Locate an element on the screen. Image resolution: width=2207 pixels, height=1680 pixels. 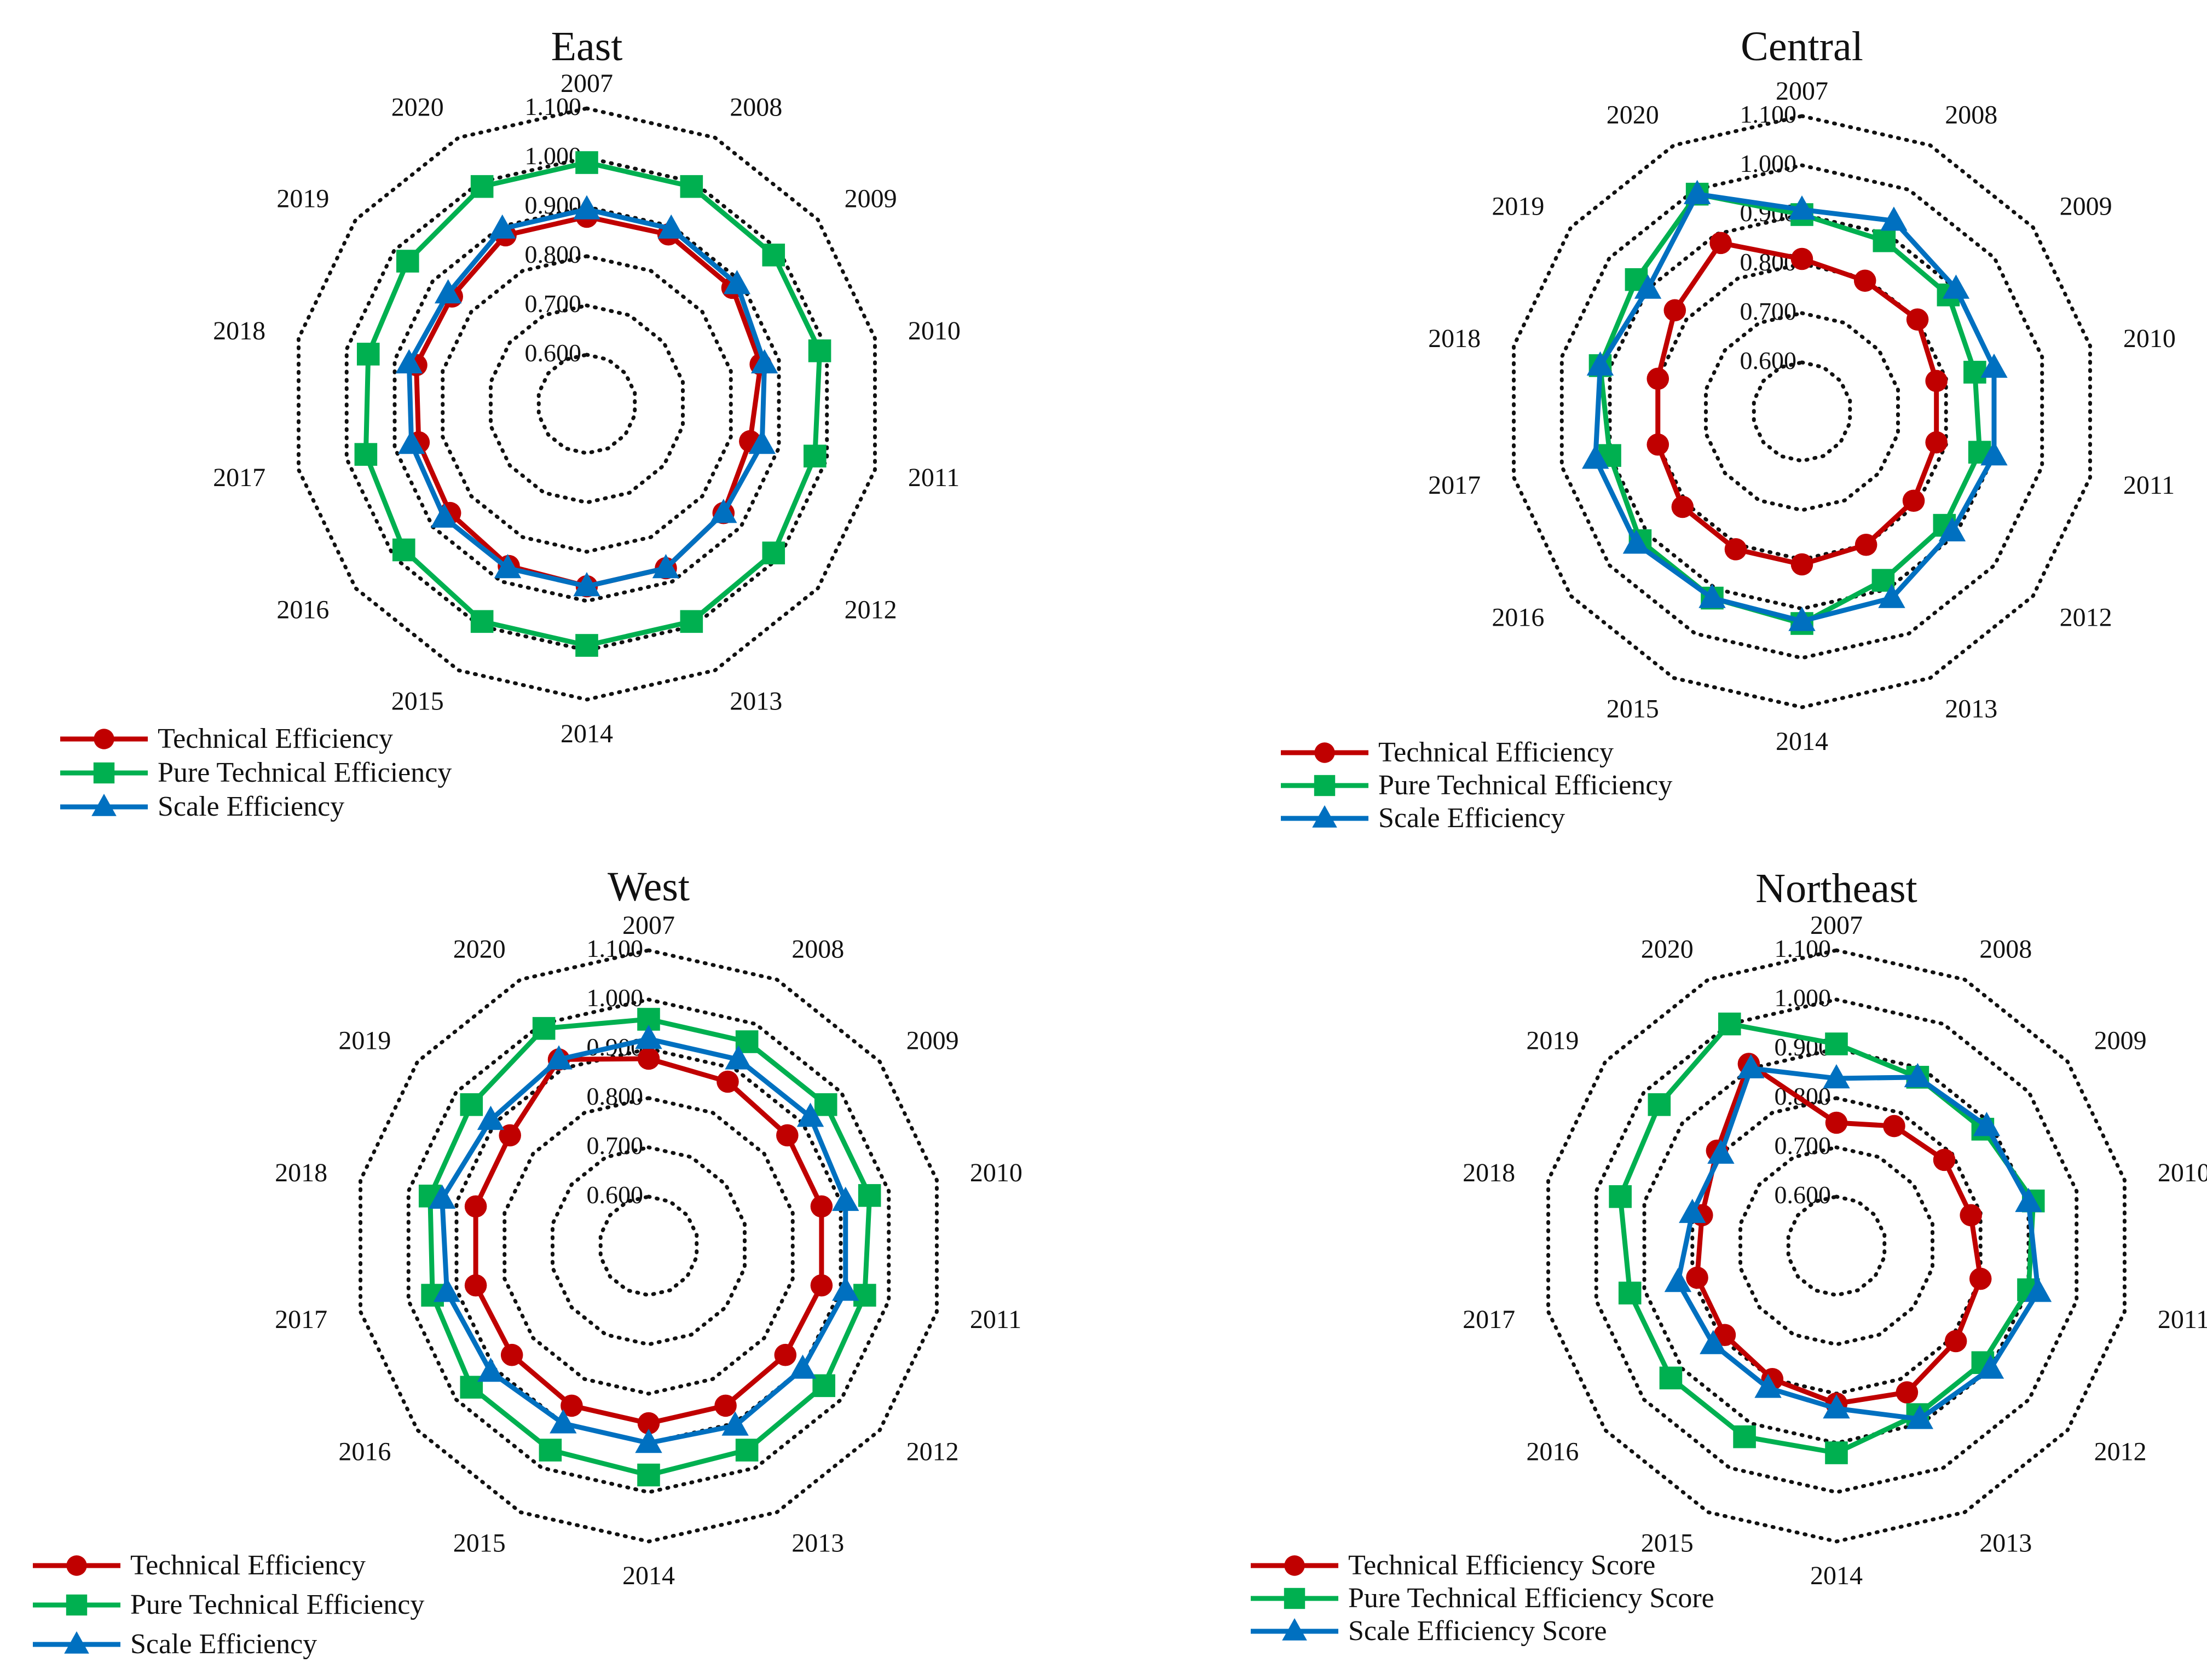
legend-label: Pure Technical Efficiency Score is located at coordinates (1531, 1598).